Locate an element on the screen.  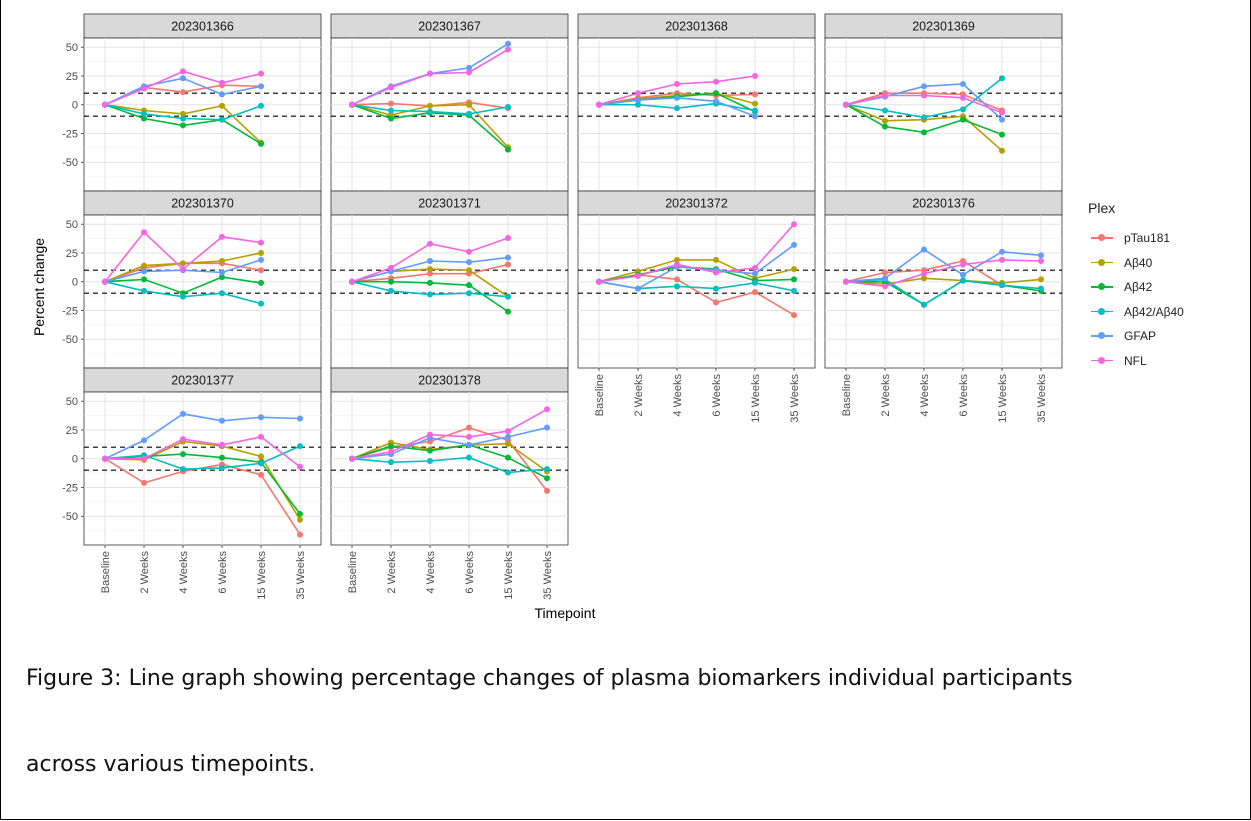
y-tick-label: -50 is located at coordinates (70, 517).